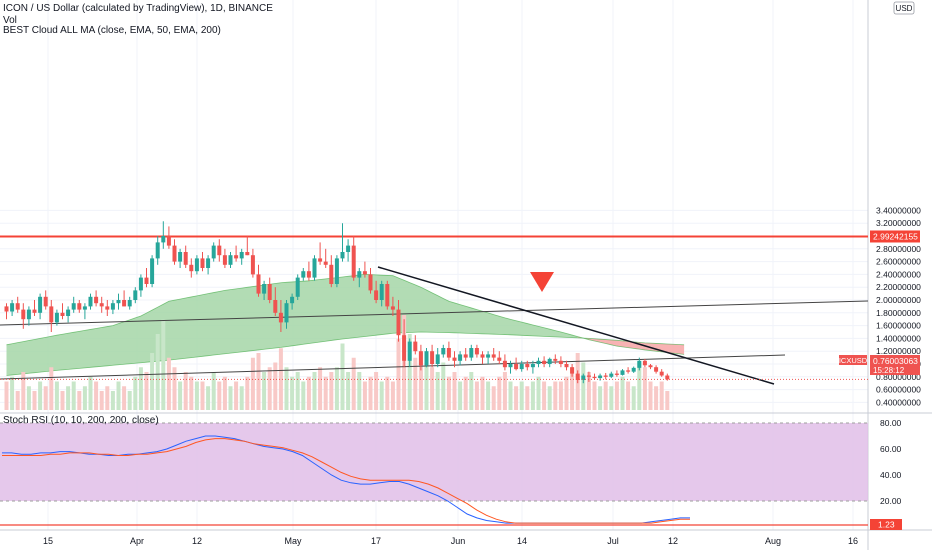 This screenshot has height=553, width=932. Describe the element at coordinates (898, 262) in the screenshot. I see `price-tick-label: 2.60000000` at that location.